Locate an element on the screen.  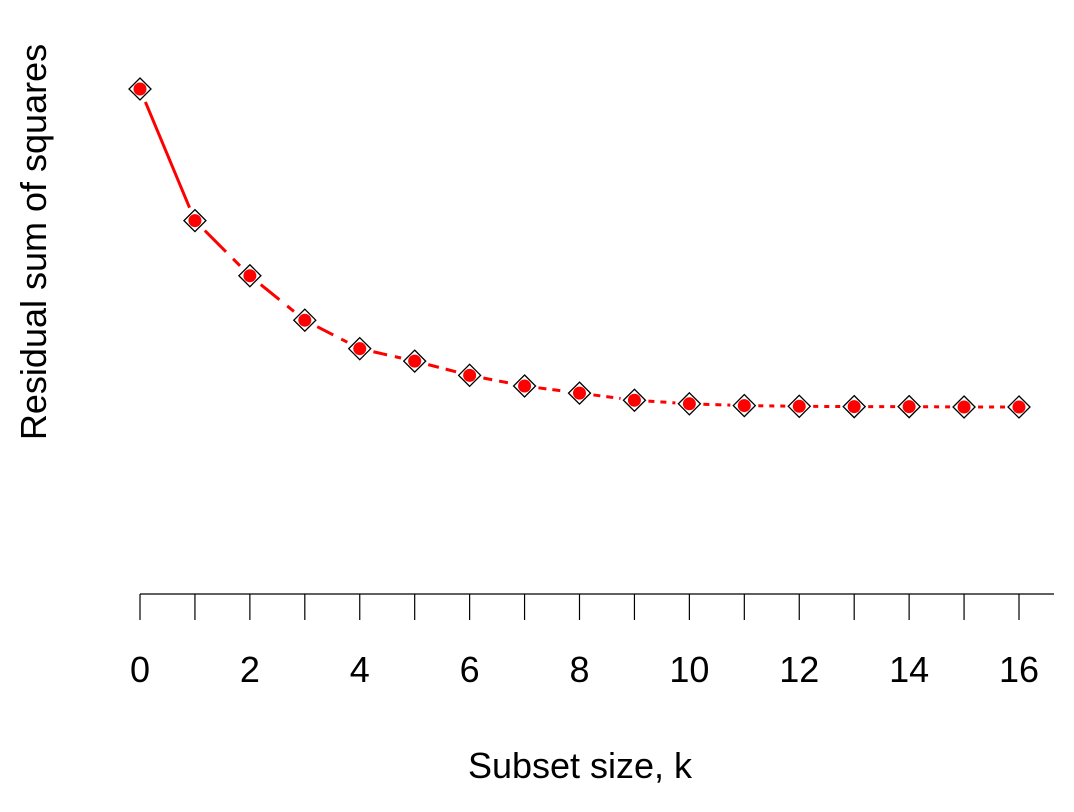
data-point-k0 is located at coordinates (140, 89).